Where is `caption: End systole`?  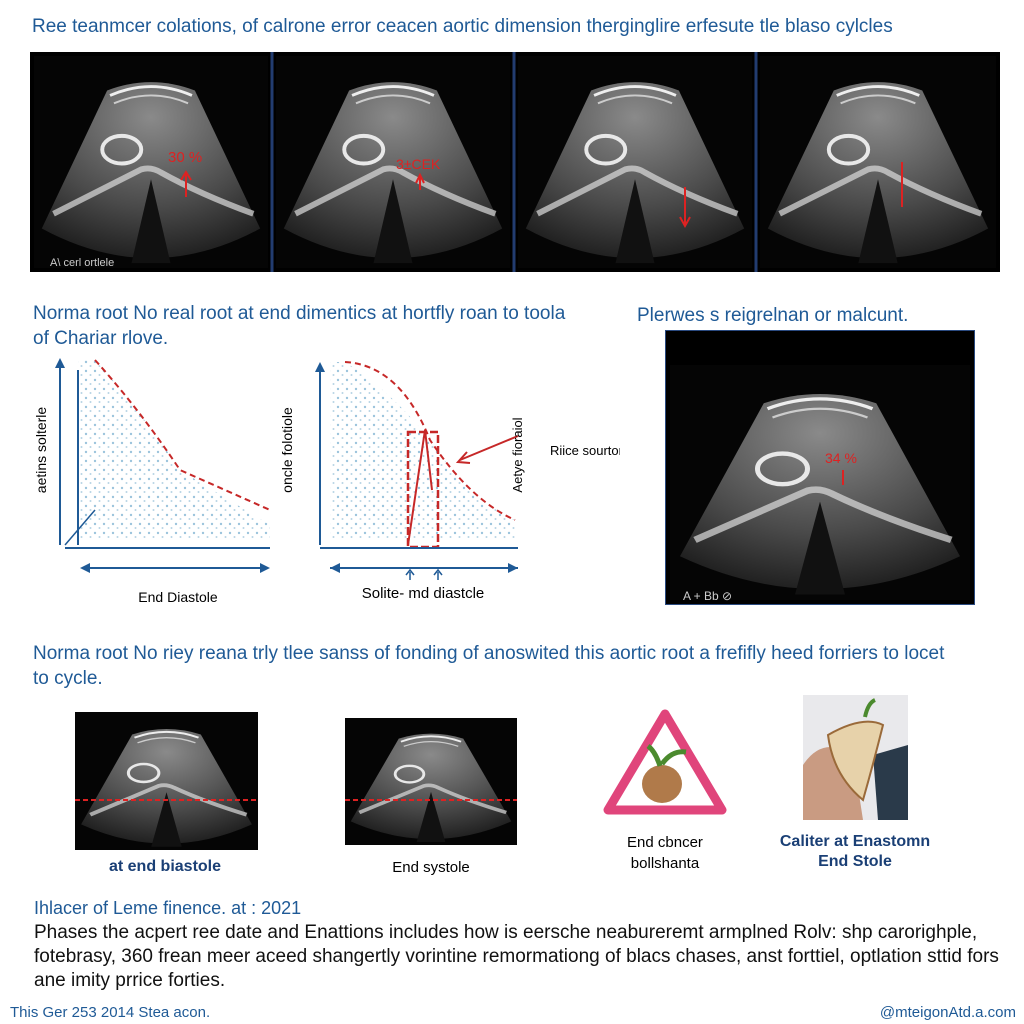
caption: End systole is located at coordinates (431, 867).